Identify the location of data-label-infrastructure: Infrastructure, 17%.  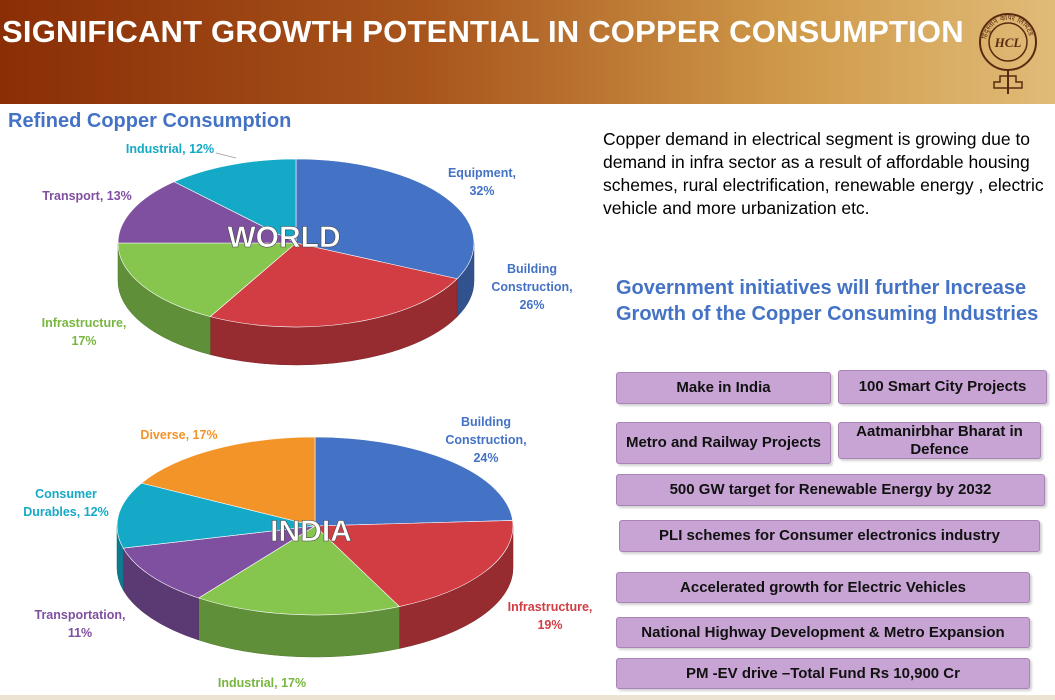
(84, 332).